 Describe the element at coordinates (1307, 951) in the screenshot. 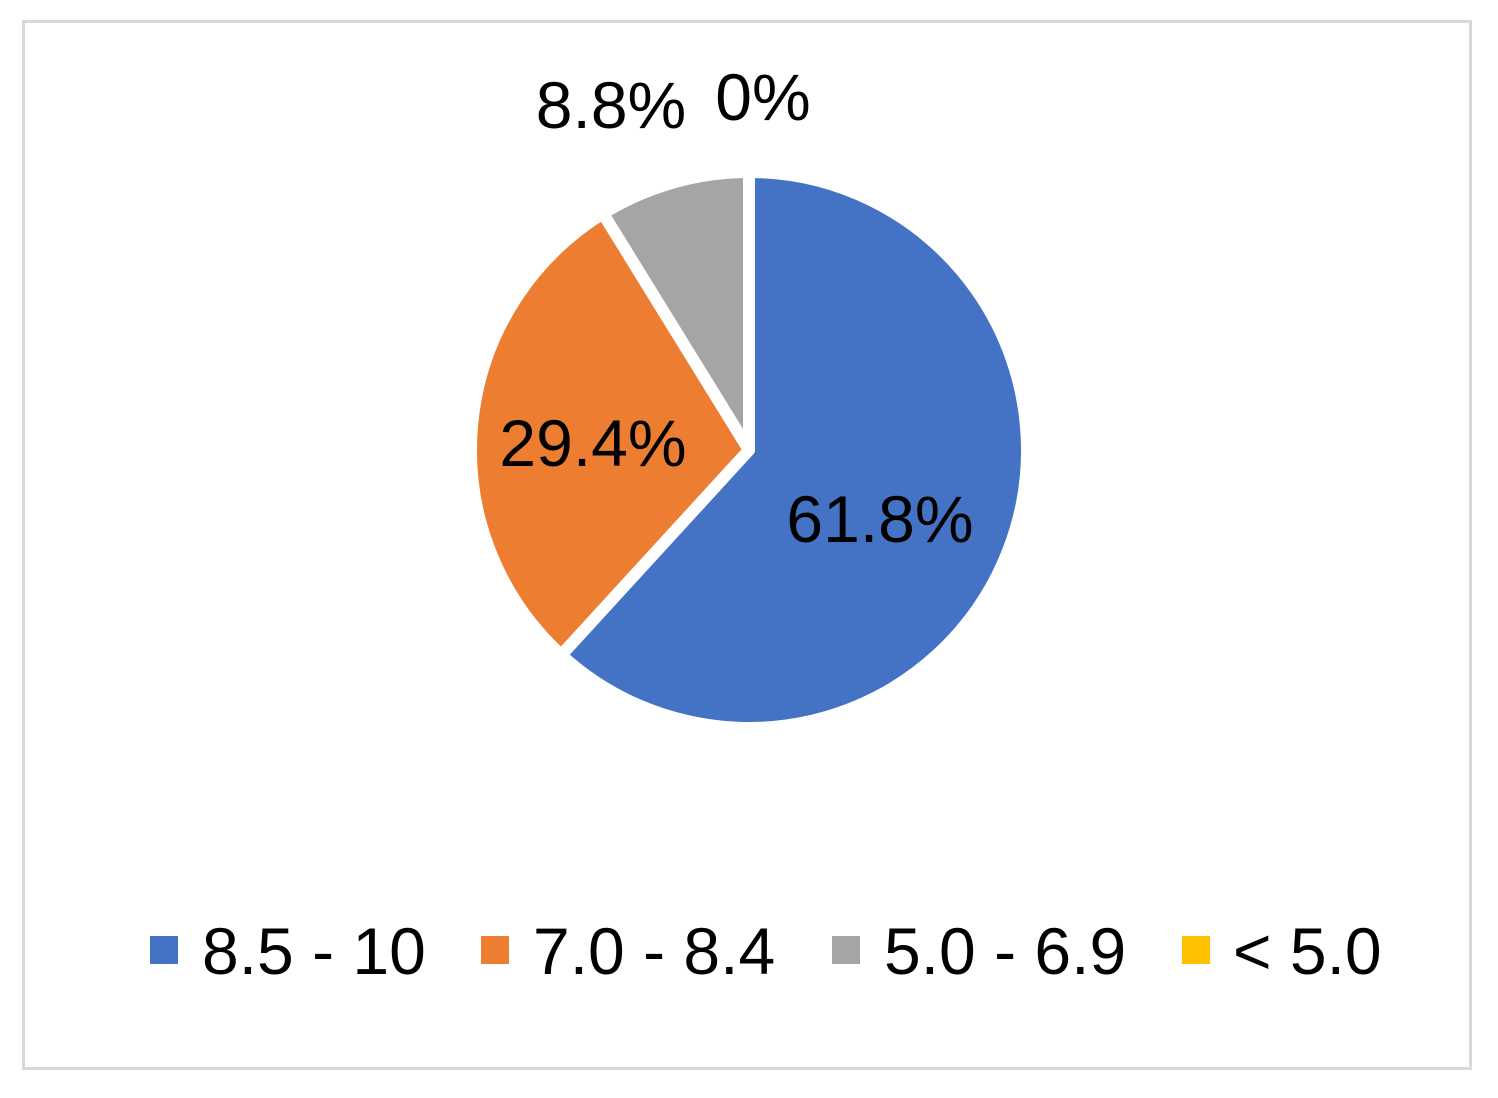

I see `legend-label-lt-5-0: < 5.0` at that location.